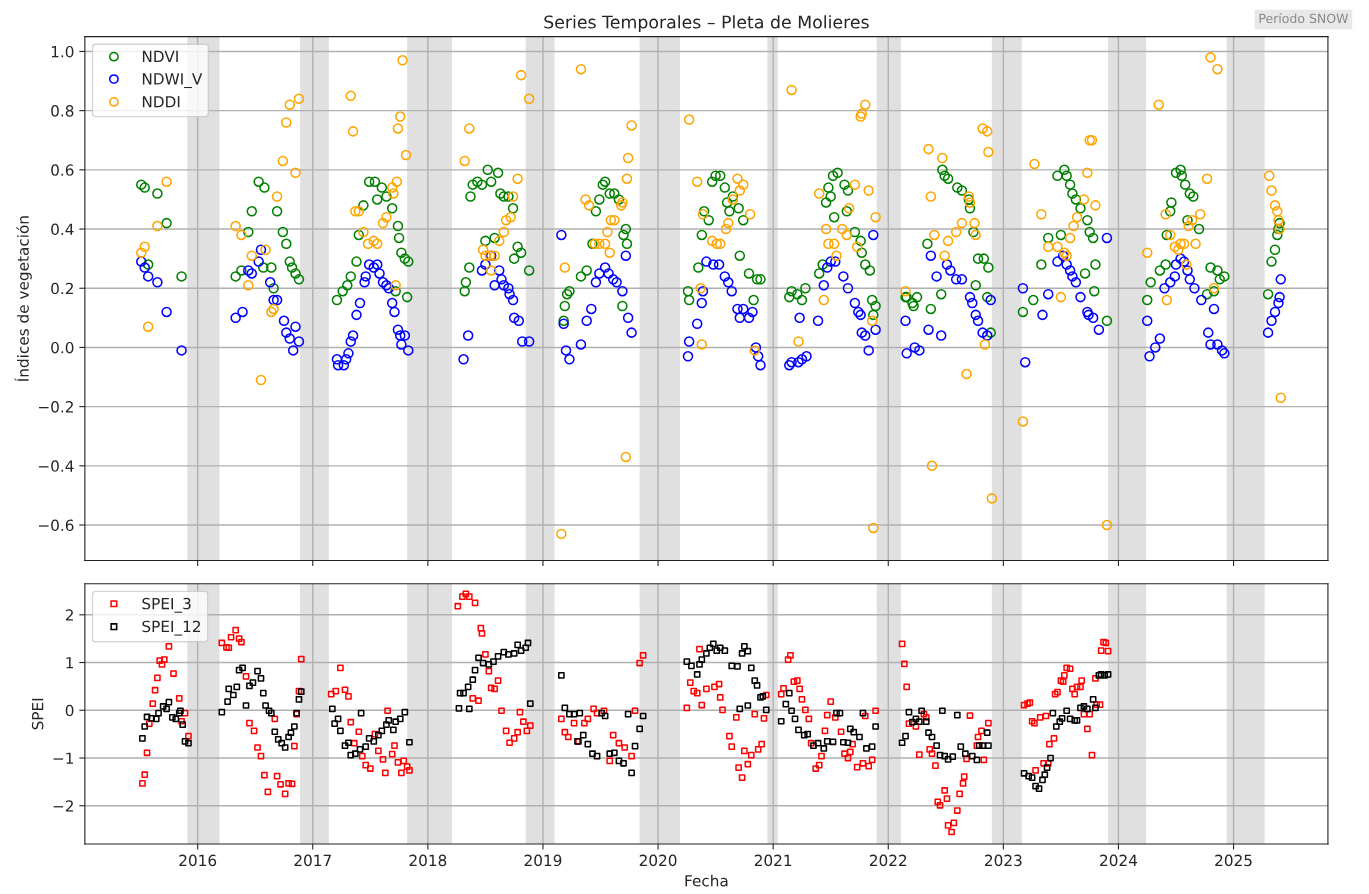 The width and height of the screenshot is (1369, 894). What do you see at coordinates (62, 347) in the screenshot?
I see `y-tick-label: 0.0` at bounding box center [62, 347].